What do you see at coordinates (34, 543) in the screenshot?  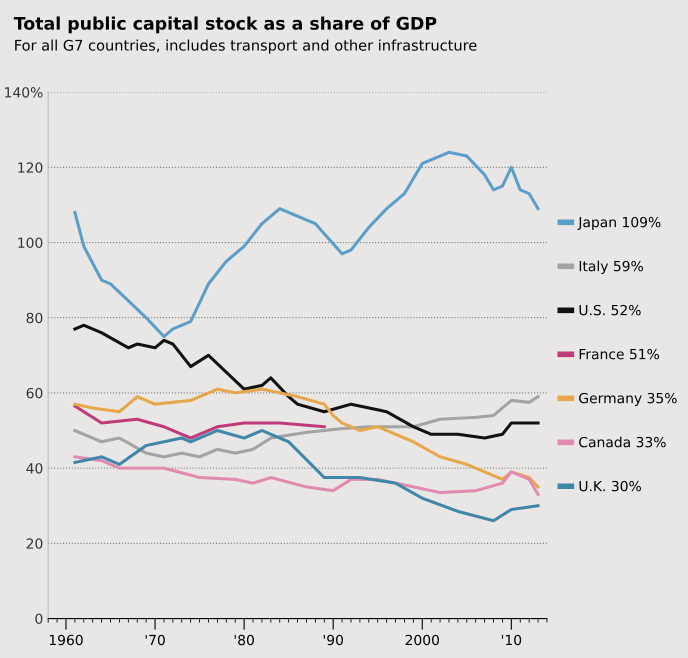 I see `y-tick-label: 20` at bounding box center [34, 543].